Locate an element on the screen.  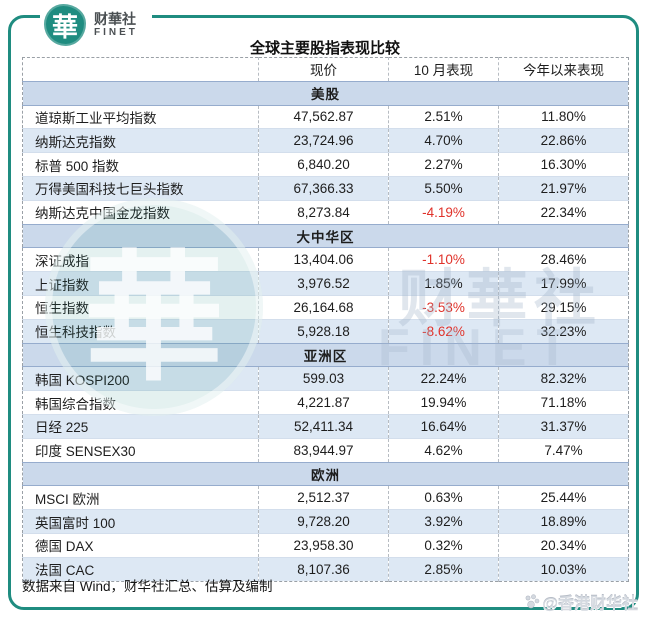
price-cell: 9,728.20 is located at coordinates (323, 521).